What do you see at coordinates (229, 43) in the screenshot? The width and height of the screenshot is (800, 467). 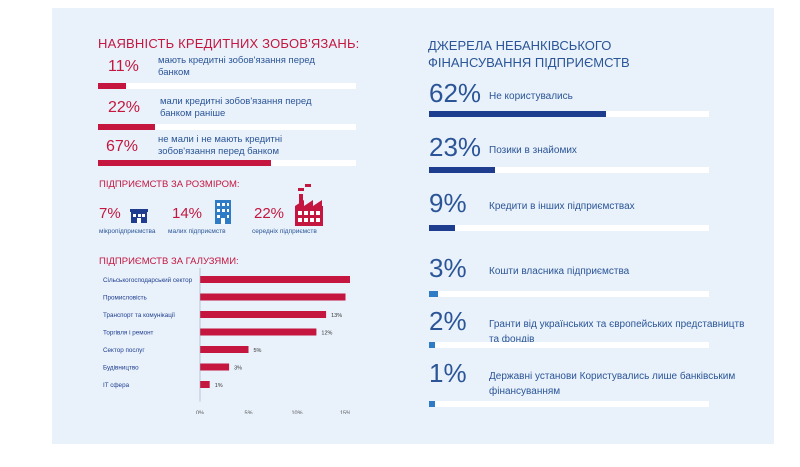 I see `credit-section-title: НАЯВНІСТЬ КРЕДИТНИХ ЗОБОВ'ЯЗАНЬ:` at bounding box center [229, 43].